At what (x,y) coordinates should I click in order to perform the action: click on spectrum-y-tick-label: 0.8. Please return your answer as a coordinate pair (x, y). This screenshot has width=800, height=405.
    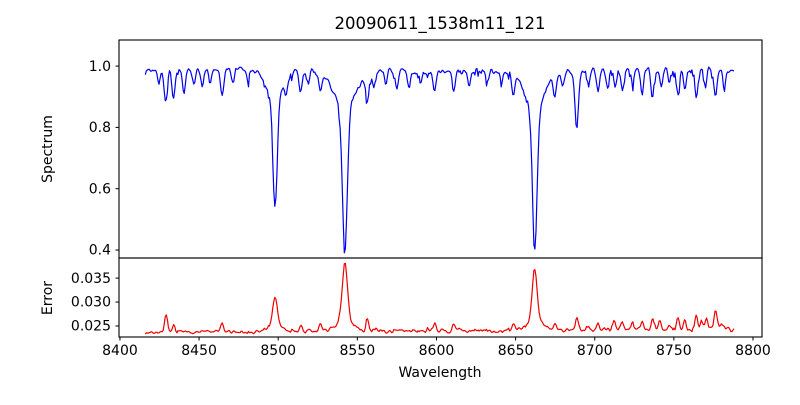
    Looking at the image, I should click on (100, 128).